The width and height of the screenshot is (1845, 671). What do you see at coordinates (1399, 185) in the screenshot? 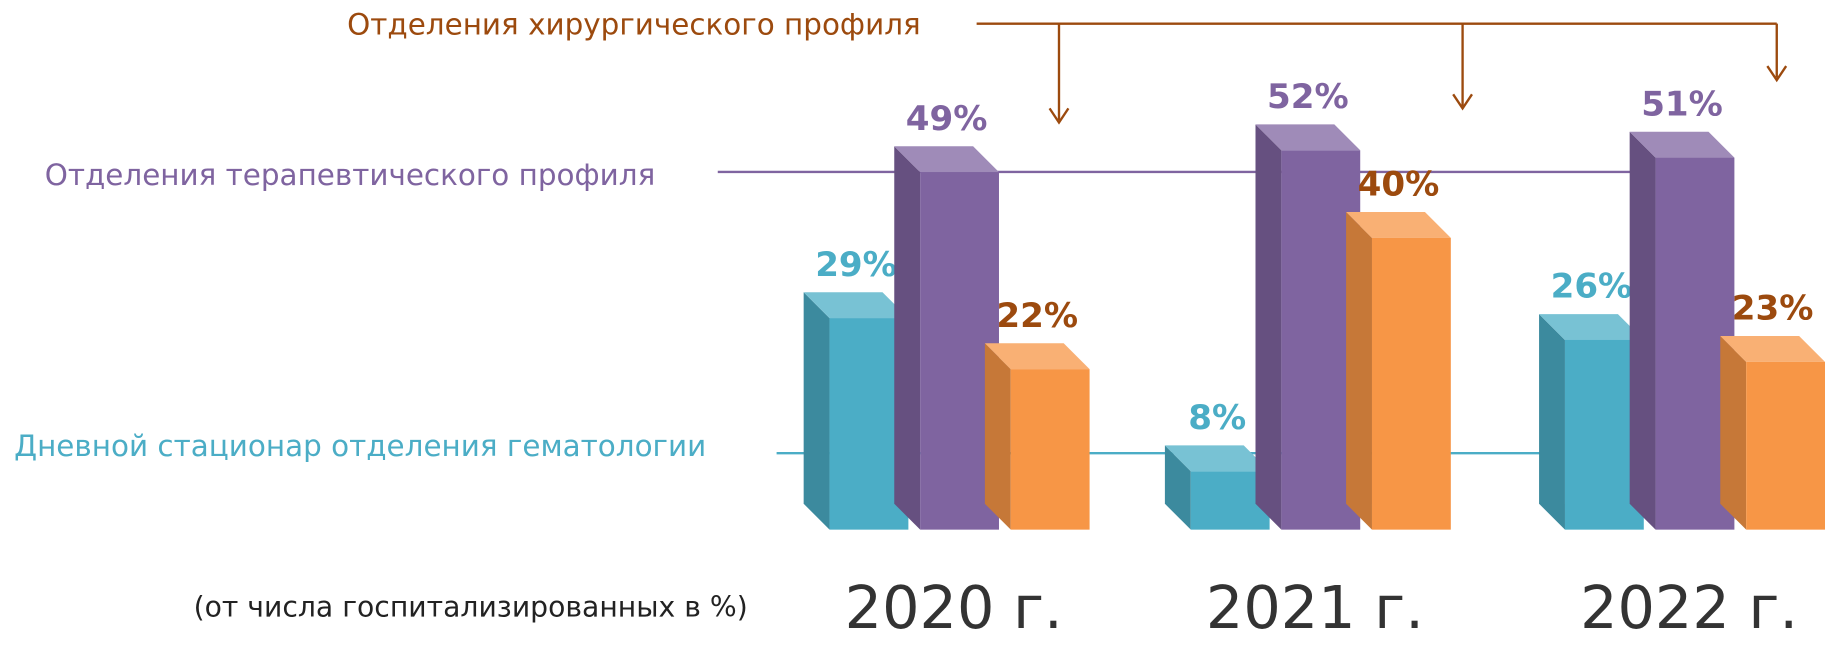
I see `value-label: 40%` at bounding box center [1399, 185].